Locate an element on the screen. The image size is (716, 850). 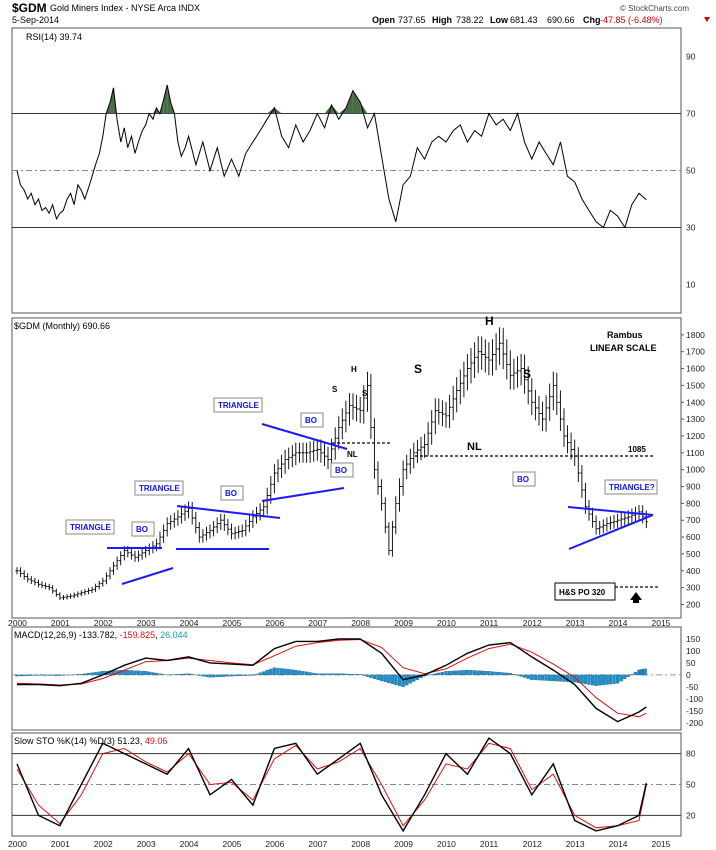
chart-date: 5-Sep-2014 is located at coordinates (35, 20).